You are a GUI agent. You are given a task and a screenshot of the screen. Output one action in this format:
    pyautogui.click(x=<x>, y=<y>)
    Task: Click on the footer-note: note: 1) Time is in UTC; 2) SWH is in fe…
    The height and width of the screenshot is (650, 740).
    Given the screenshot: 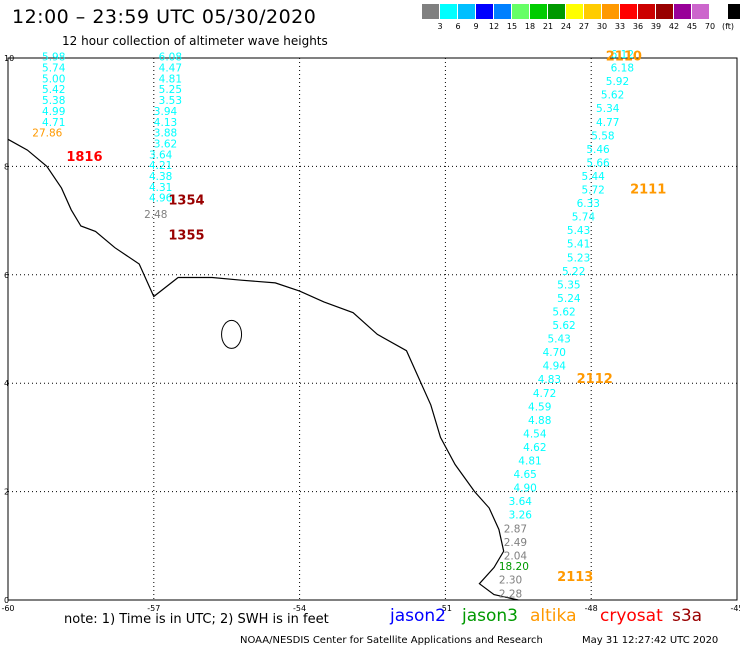 What is the action you would take?
    pyautogui.click(x=196, y=619)
    